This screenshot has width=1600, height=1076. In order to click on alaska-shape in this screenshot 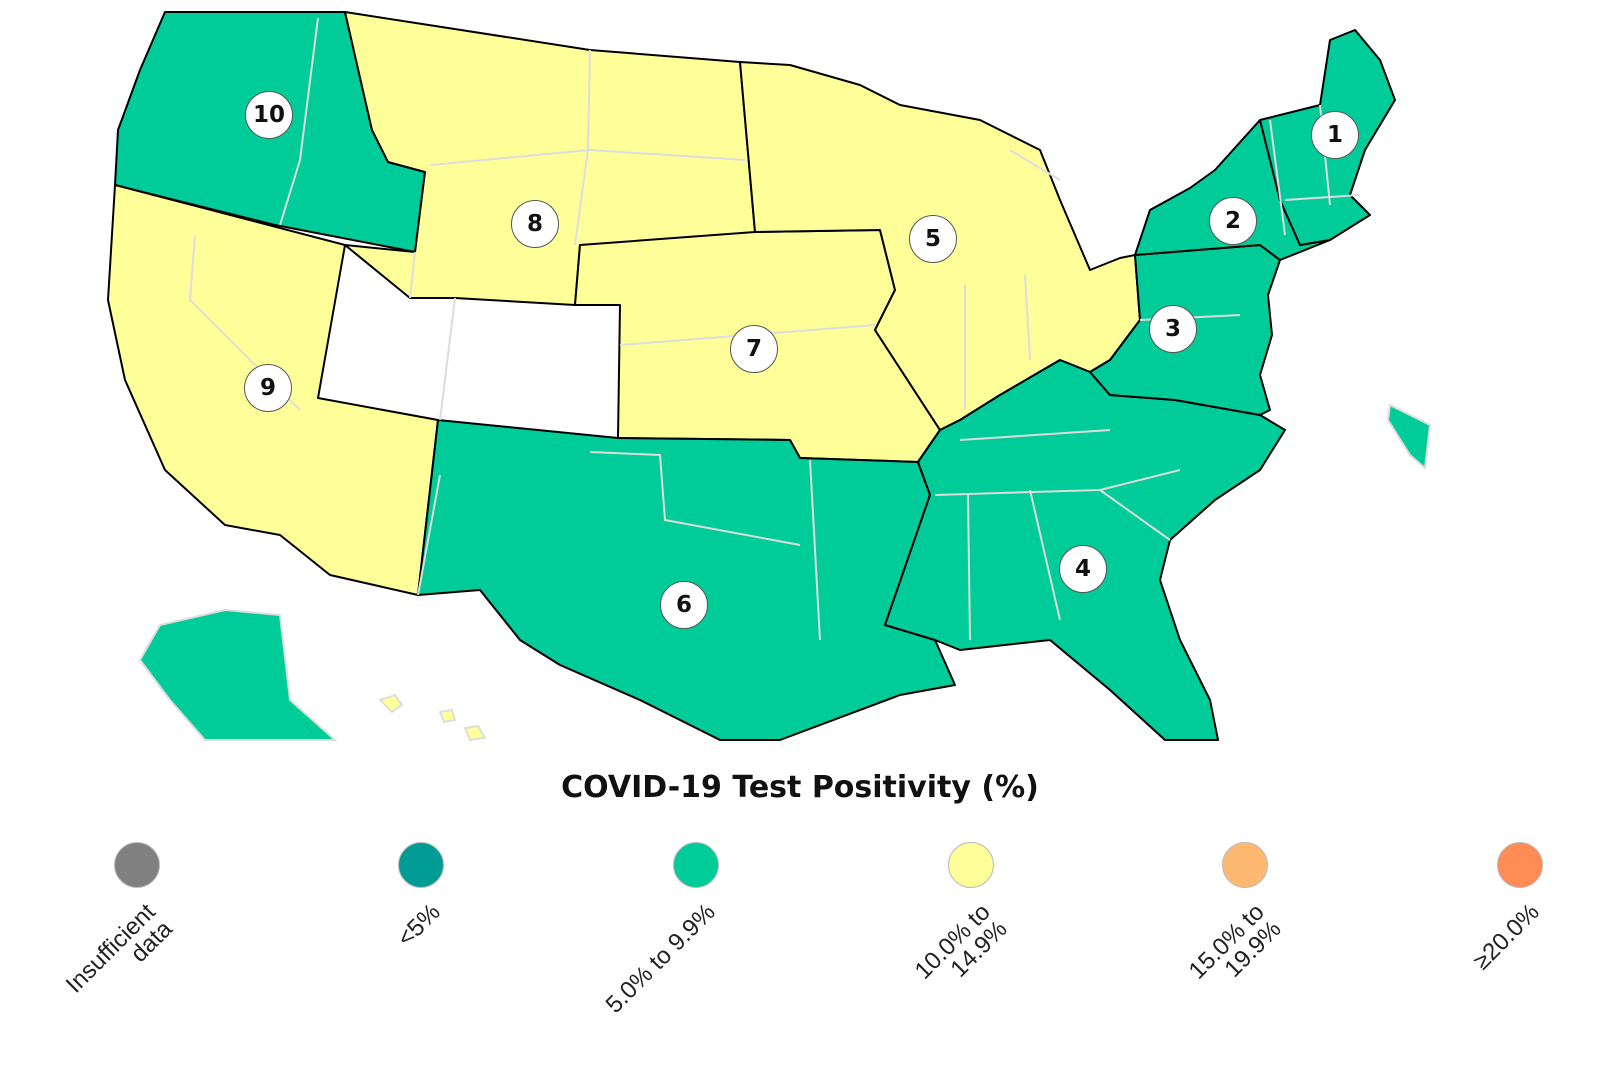, I will do `click(238, 674)`.